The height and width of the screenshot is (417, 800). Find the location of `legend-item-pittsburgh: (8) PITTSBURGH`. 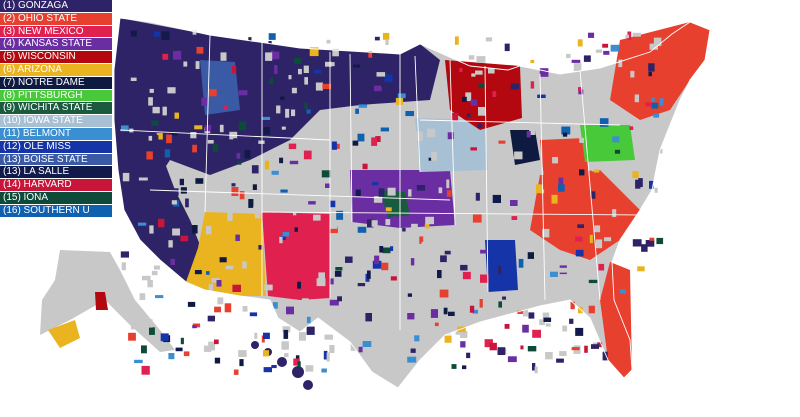

legend-item-pittsburgh: (8) PITTSBURGH is located at coordinates (56, 96).